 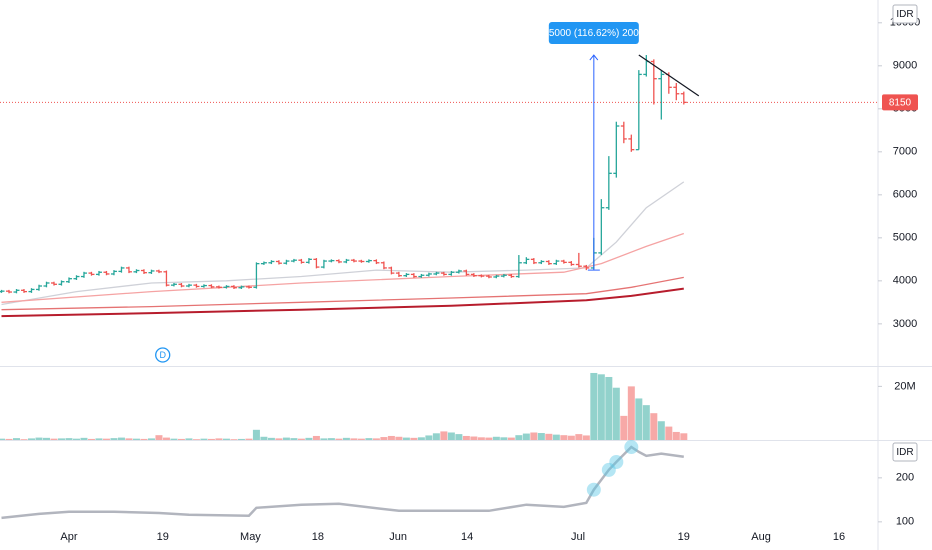 I want to click on measure-arrow, so click(x=594, y=57).